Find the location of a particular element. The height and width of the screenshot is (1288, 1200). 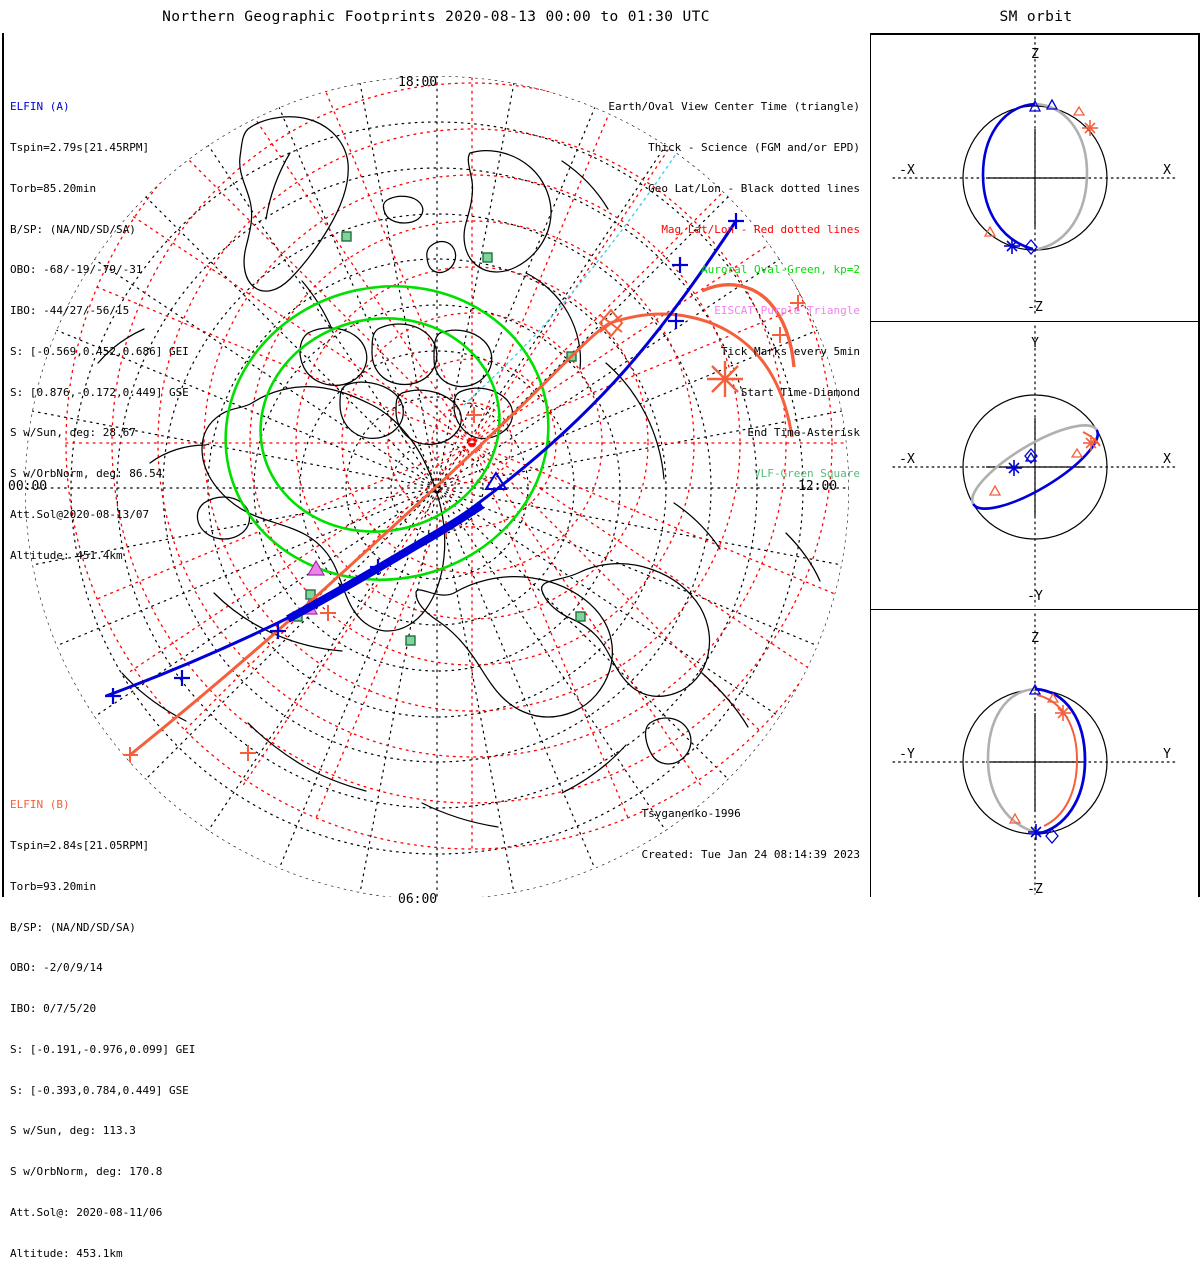

sm-yz-diamond-red is located at coordinates (1053, 697).